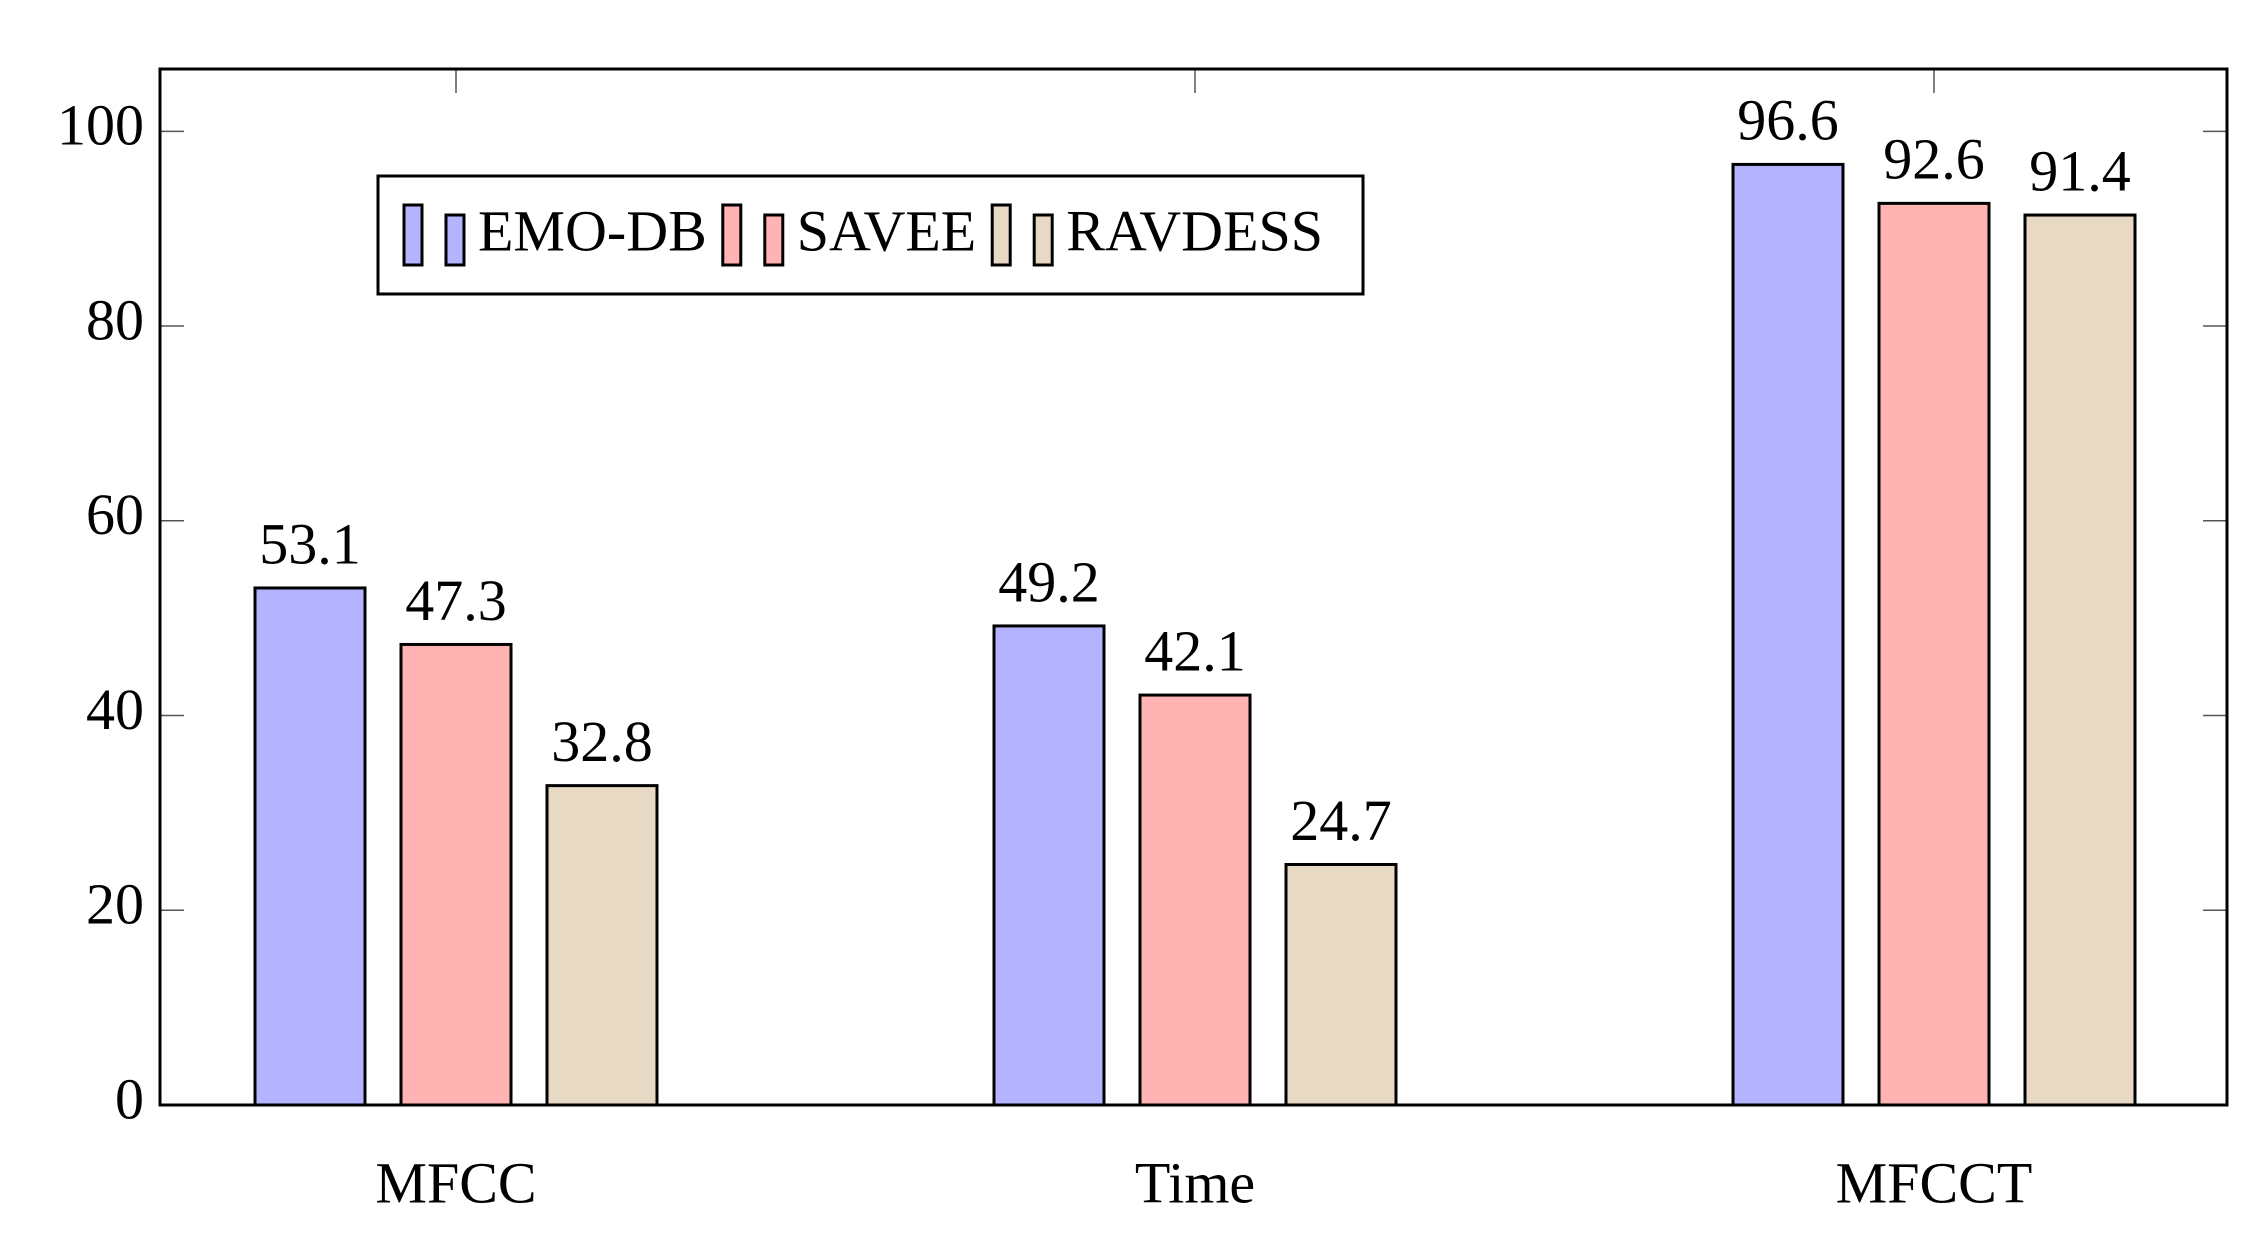 The height and width of the screenshot is (1244, 2253). What do you see at coordinates (1341, 820) in the screenshot?
I see `value-label: 24.7` at bounding box center [1341, 820].